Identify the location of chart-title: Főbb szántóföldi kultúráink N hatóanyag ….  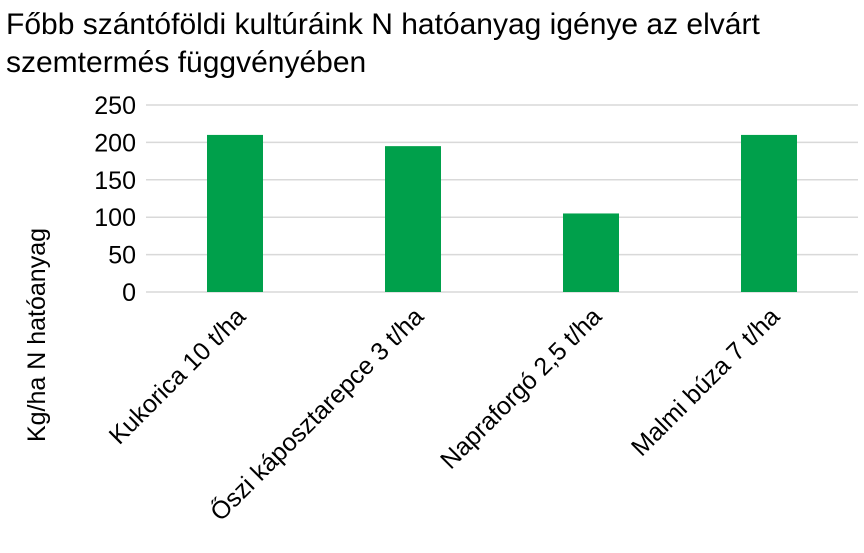
(383, 43).